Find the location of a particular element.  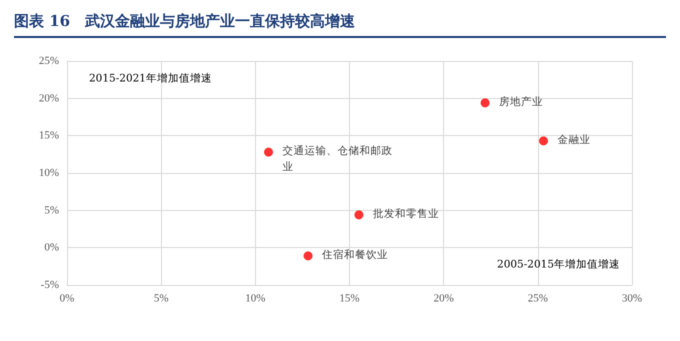

x-tick-label: 5% is located at coordinates (161, 298).